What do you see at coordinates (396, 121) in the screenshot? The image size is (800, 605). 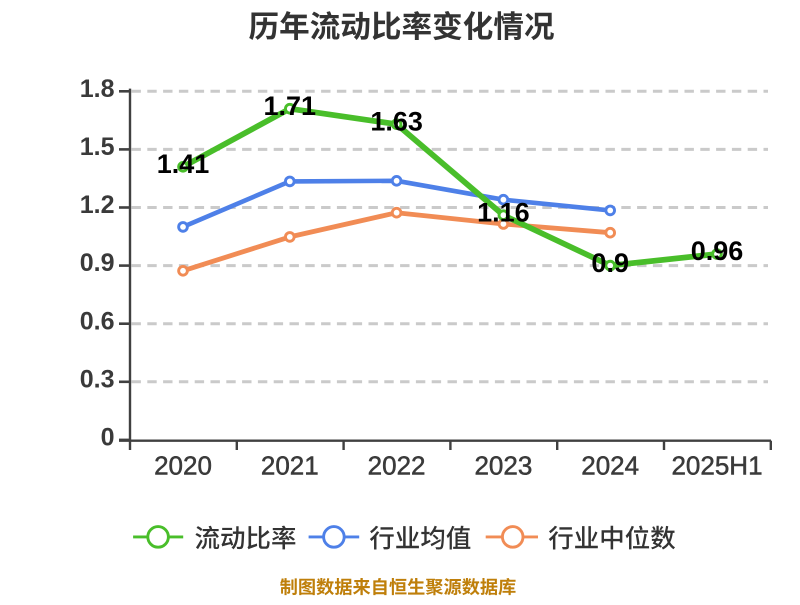 I see `svg-text: 1.63` at bounding box center [396, 121].